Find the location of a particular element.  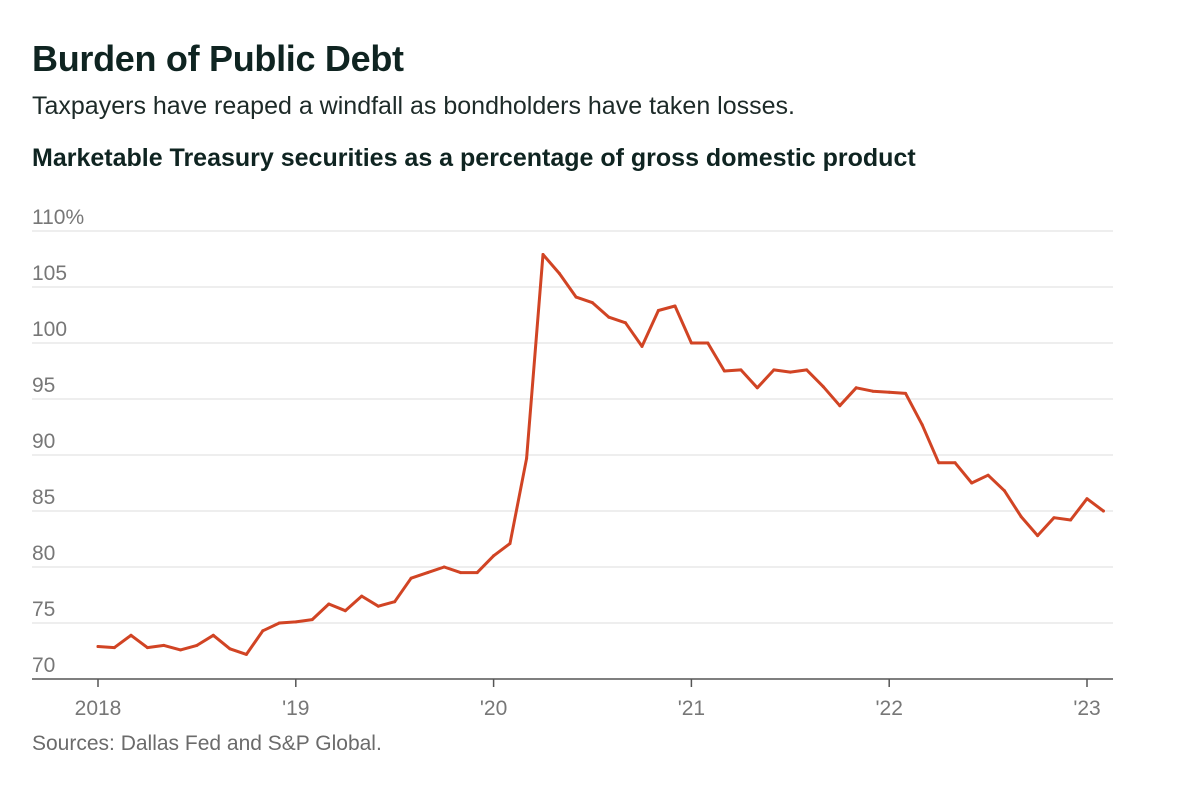

y-tick-label: 100 is located at coordinates (49, 329).